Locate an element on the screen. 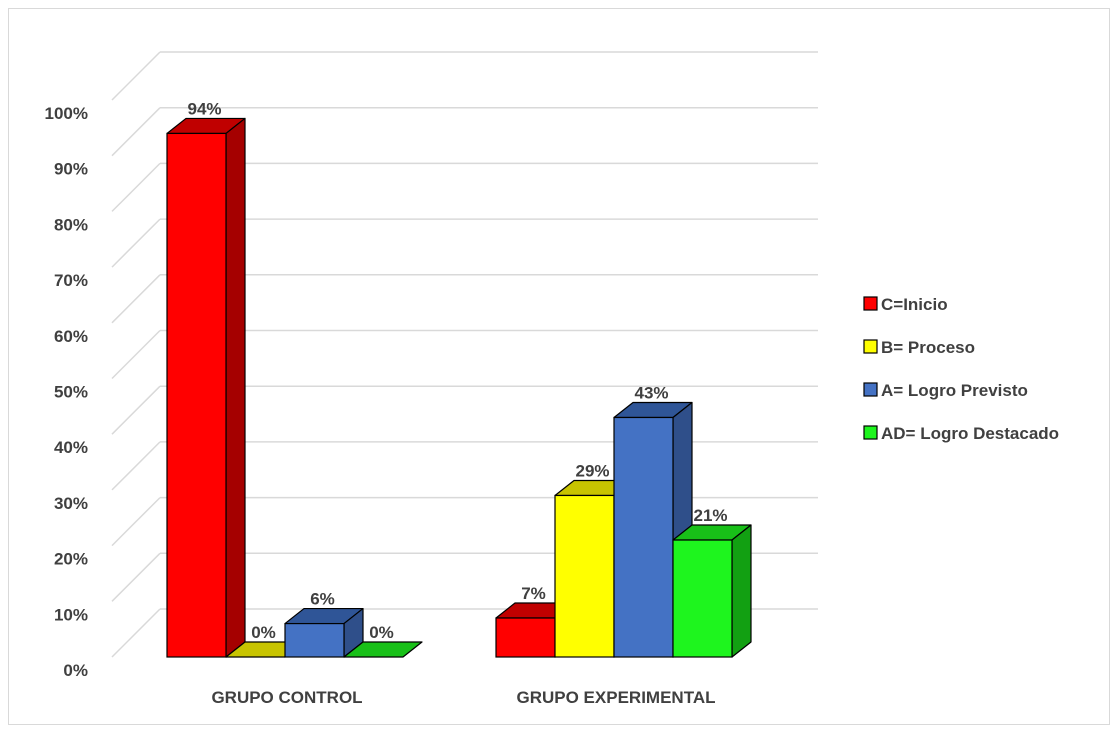 The image size is (1118, 733). legend-label: B= Proceso is located at coordinates (928, 347).